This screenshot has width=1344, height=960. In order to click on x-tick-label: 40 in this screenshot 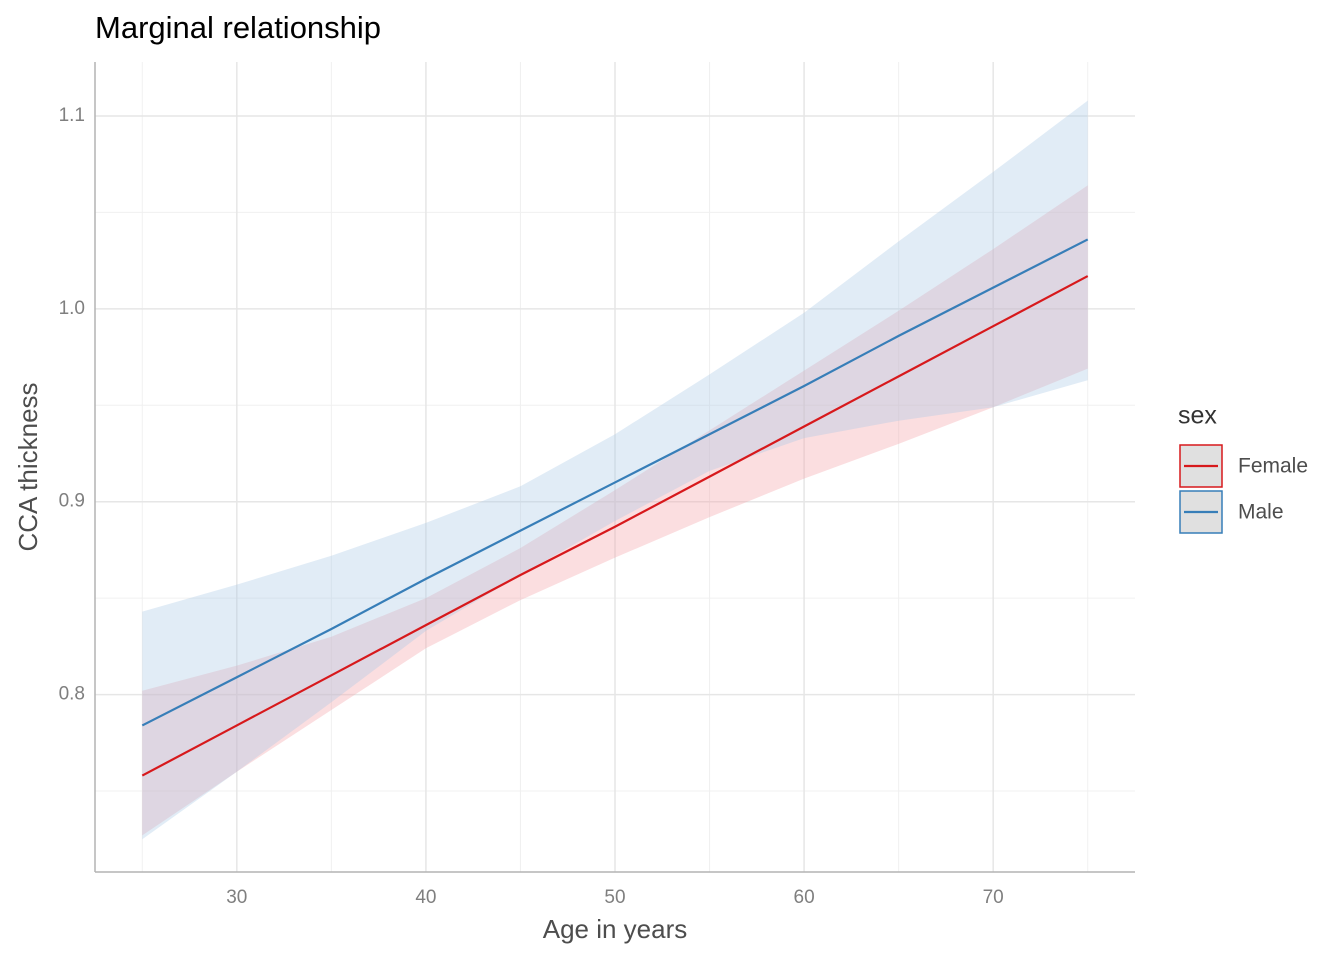, I will do `click(425, 897)`.